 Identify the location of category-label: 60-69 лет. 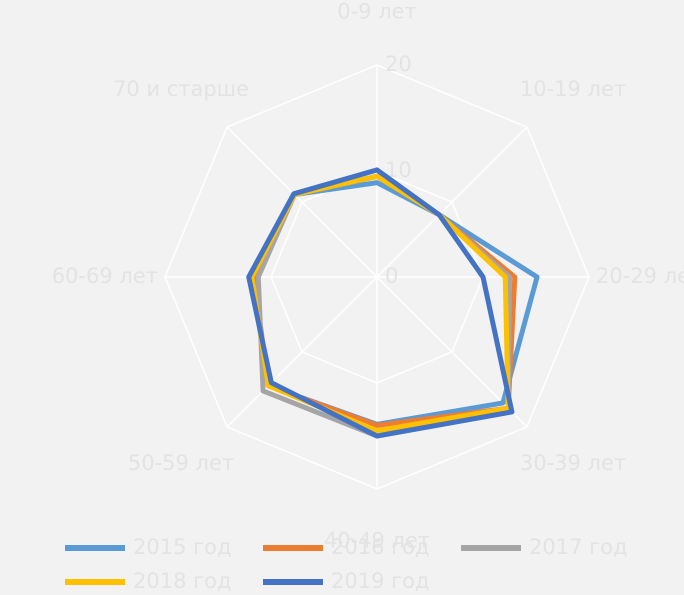
(105, 276).